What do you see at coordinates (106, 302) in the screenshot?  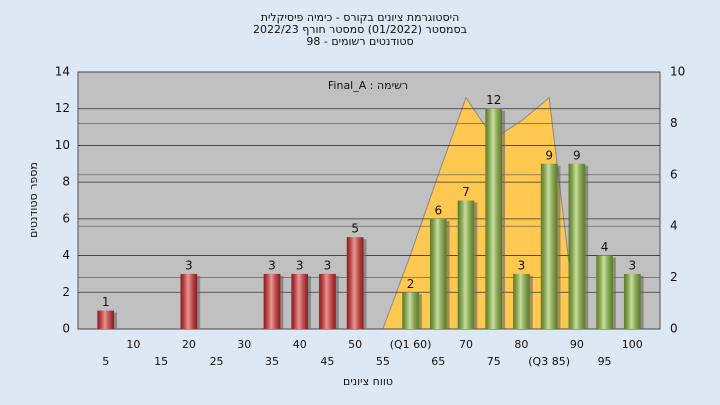 I see `value-label: 1` at bounding box center [106, 302].